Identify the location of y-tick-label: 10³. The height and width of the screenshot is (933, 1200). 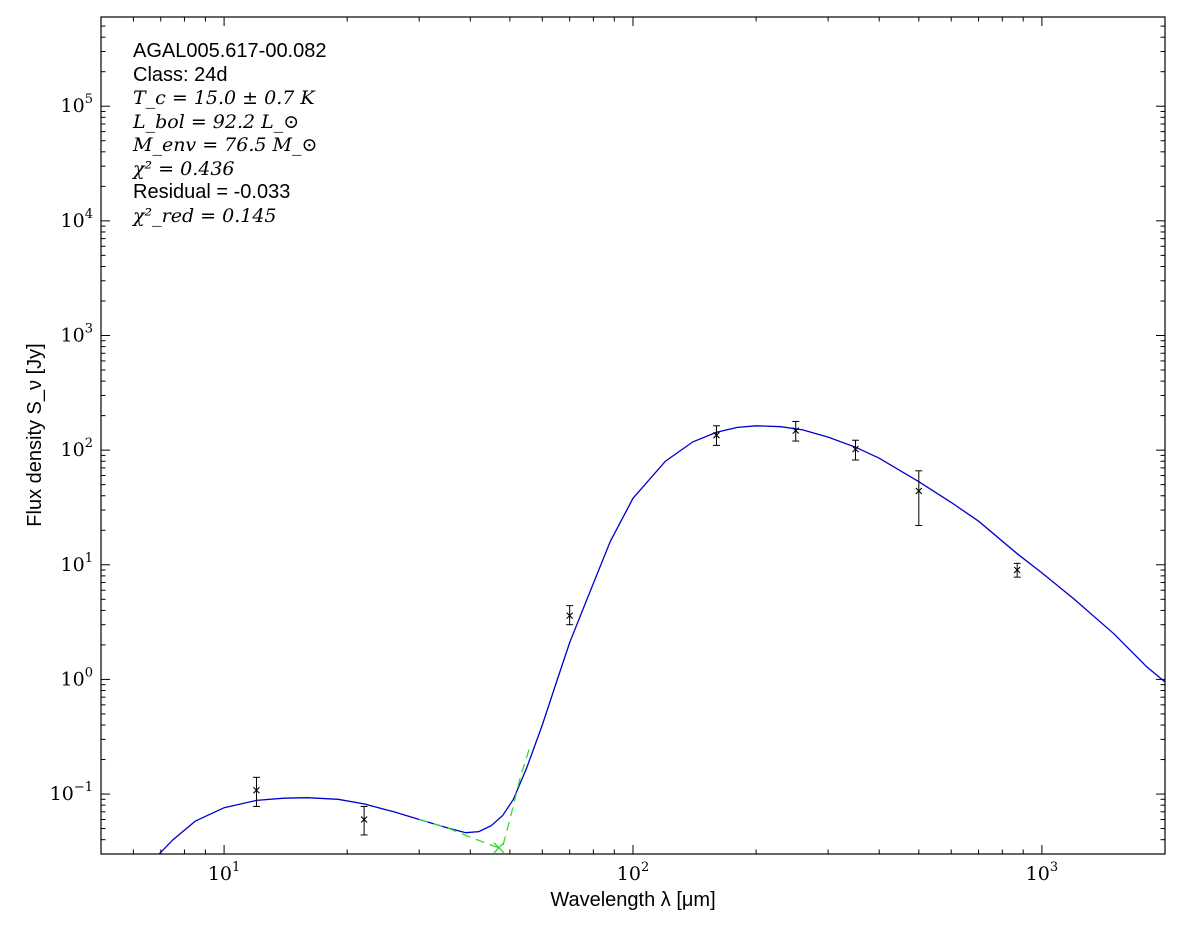
(77, 333).